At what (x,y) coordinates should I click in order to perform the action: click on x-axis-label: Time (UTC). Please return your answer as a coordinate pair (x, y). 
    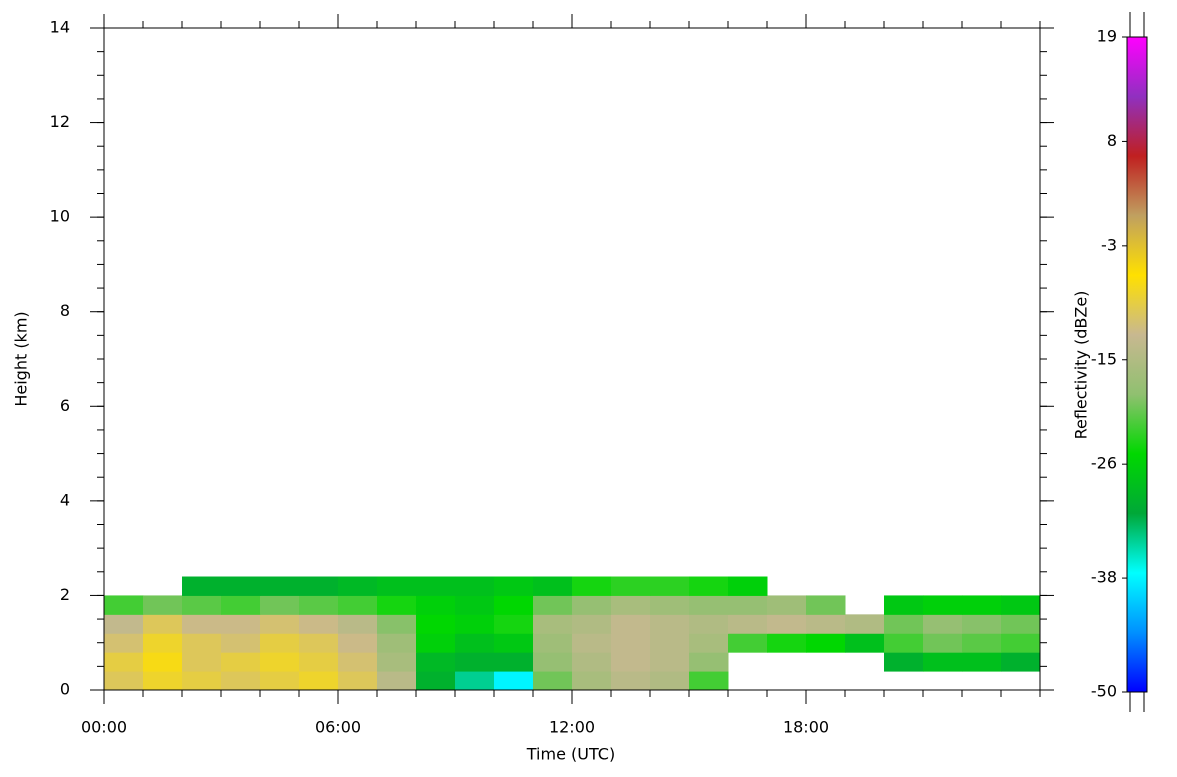
    Looking at the image, I should click on (570, 754).